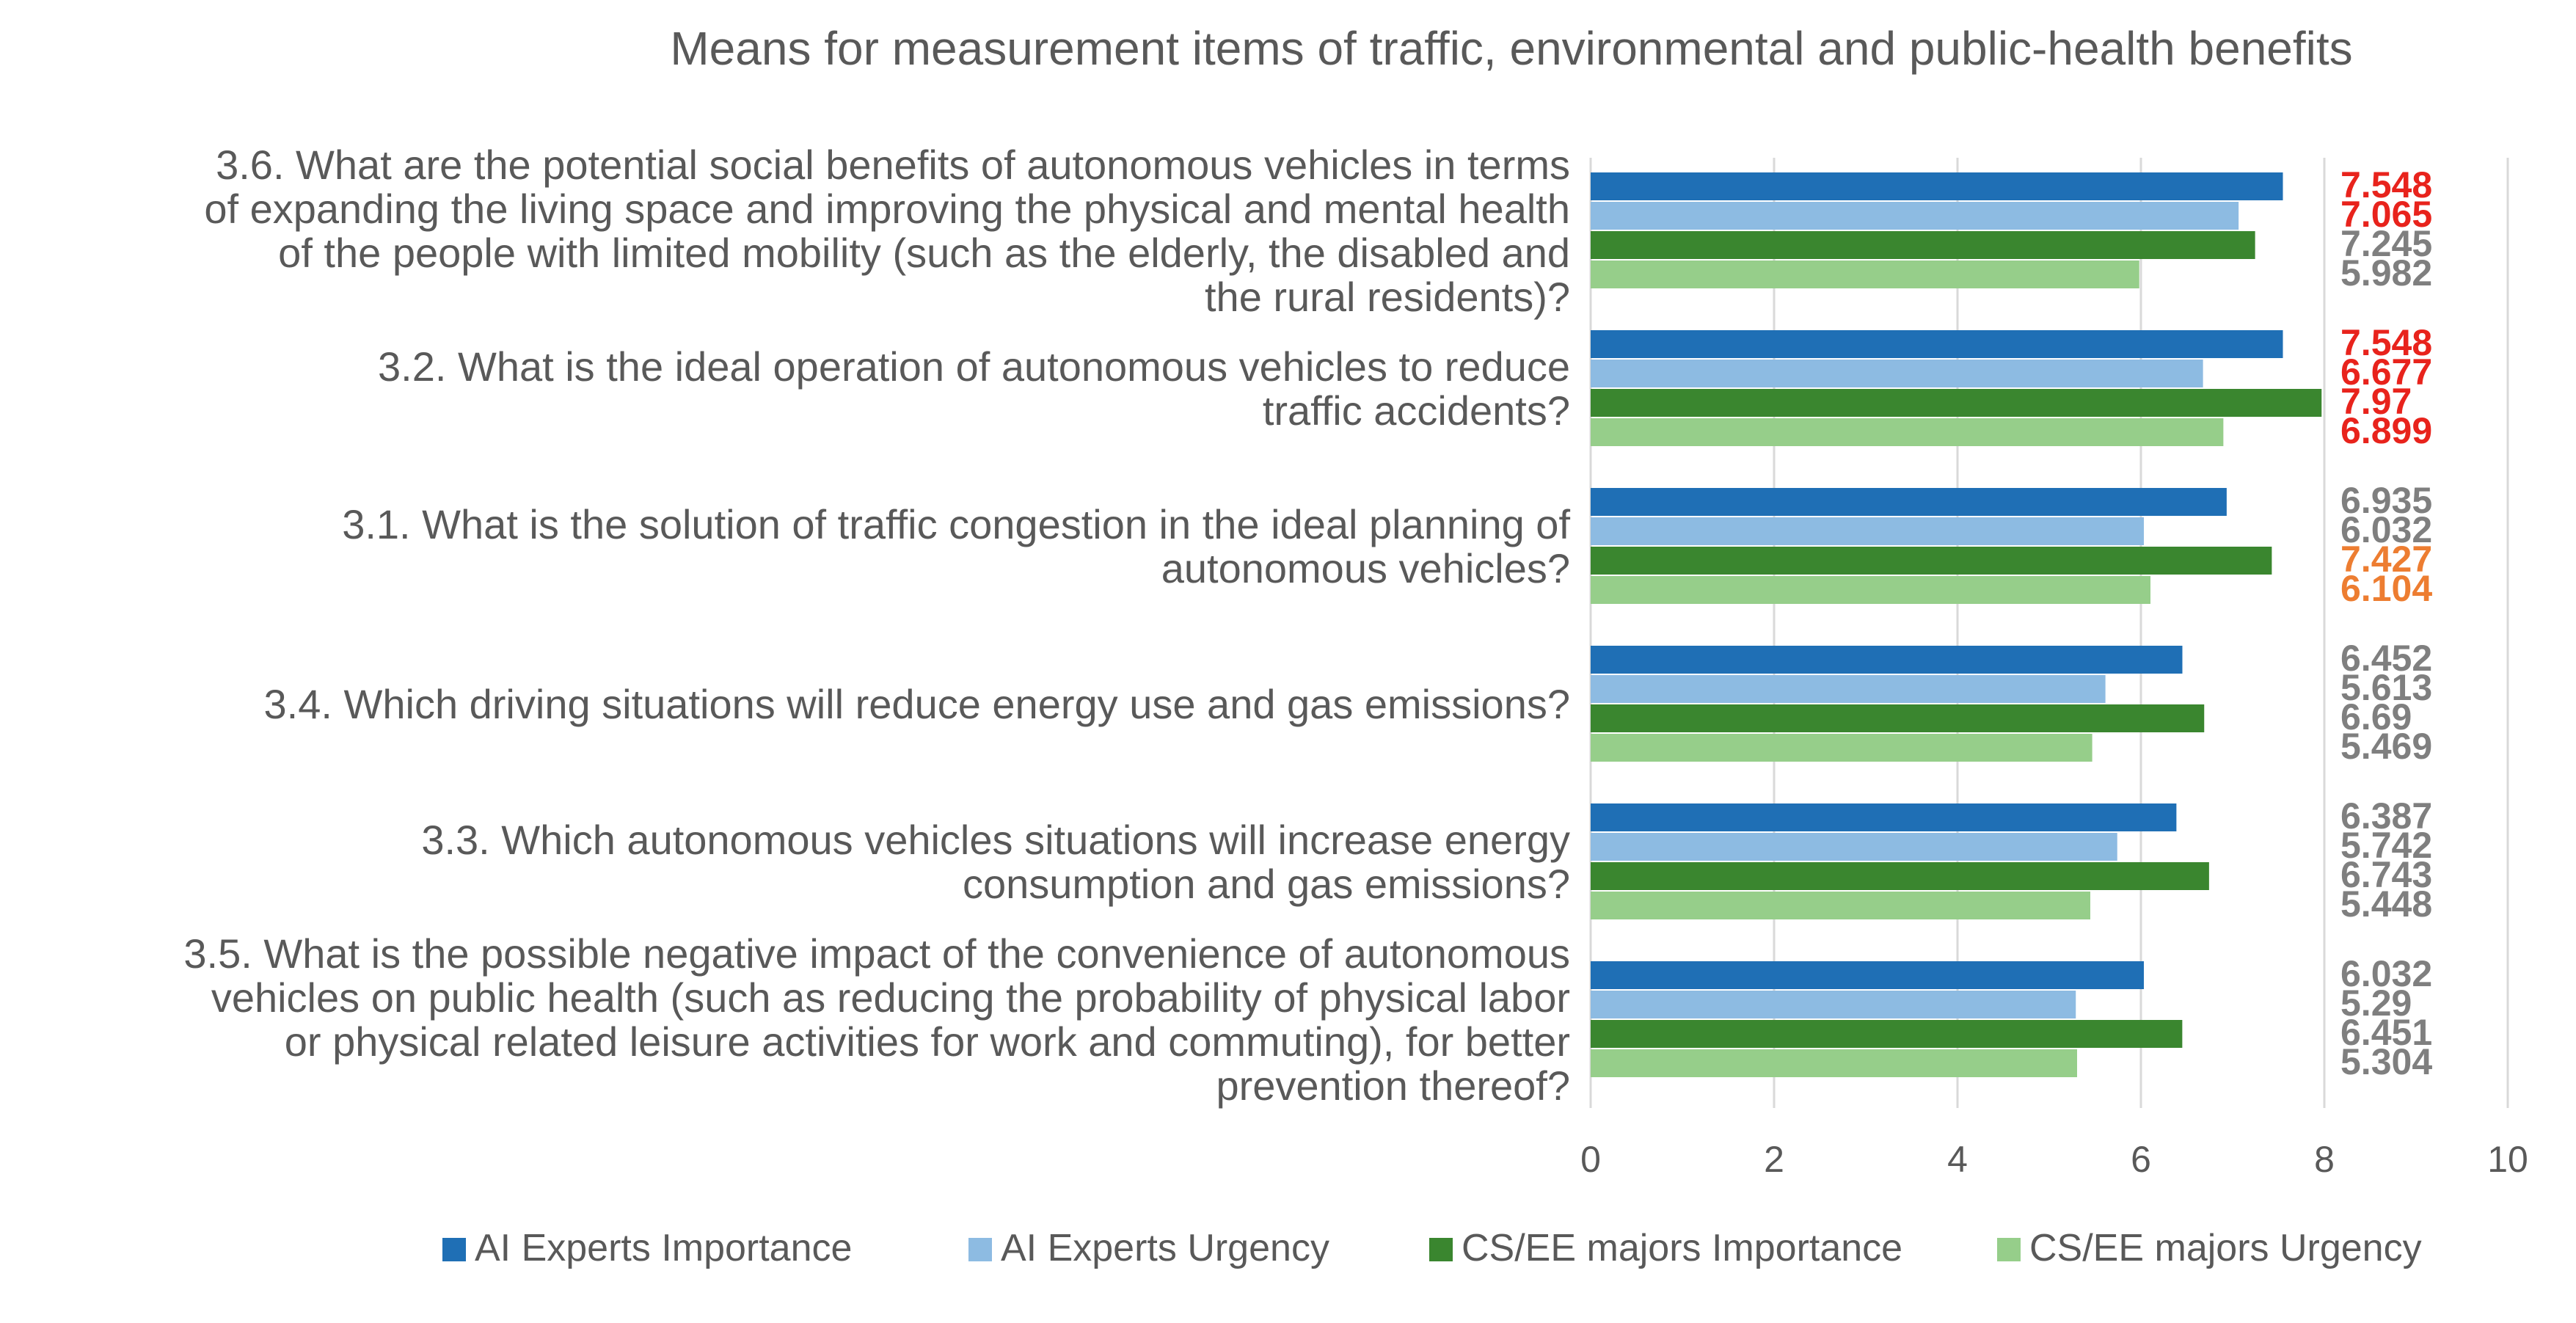 The height and width of the screenshot is (1323, 2576). What do you see at coordinates (663, 1248) in the screenshot?
I see `legend-label: AI Experts Importance` at bounding box center [663, 1248].